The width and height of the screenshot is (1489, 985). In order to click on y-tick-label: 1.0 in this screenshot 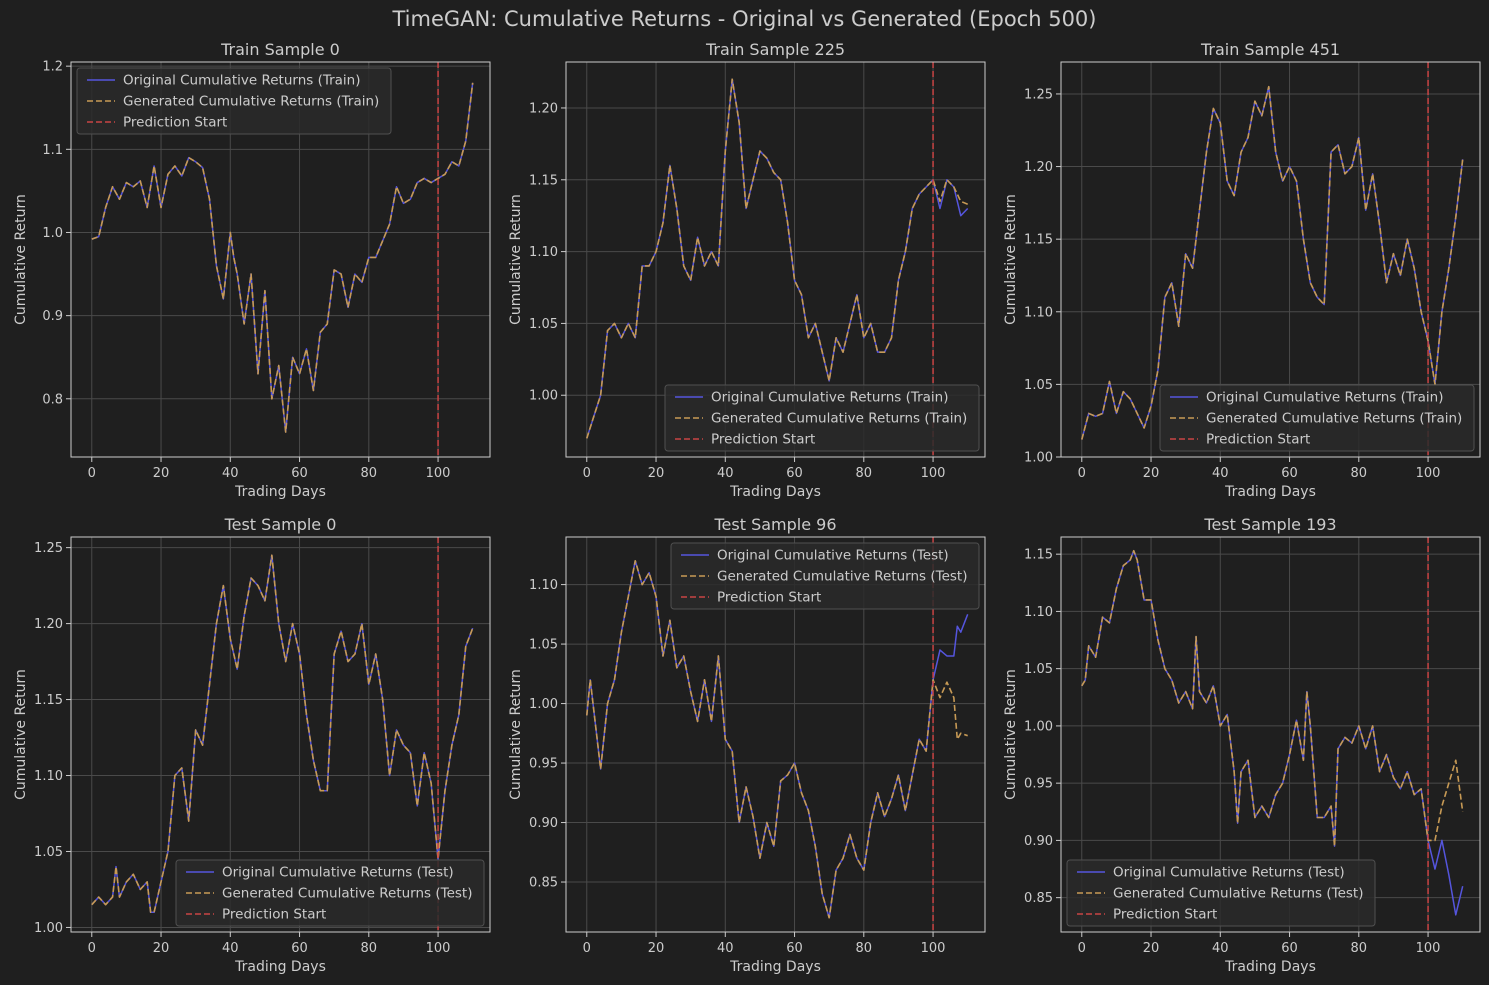, I will do `click(52, 233)`.